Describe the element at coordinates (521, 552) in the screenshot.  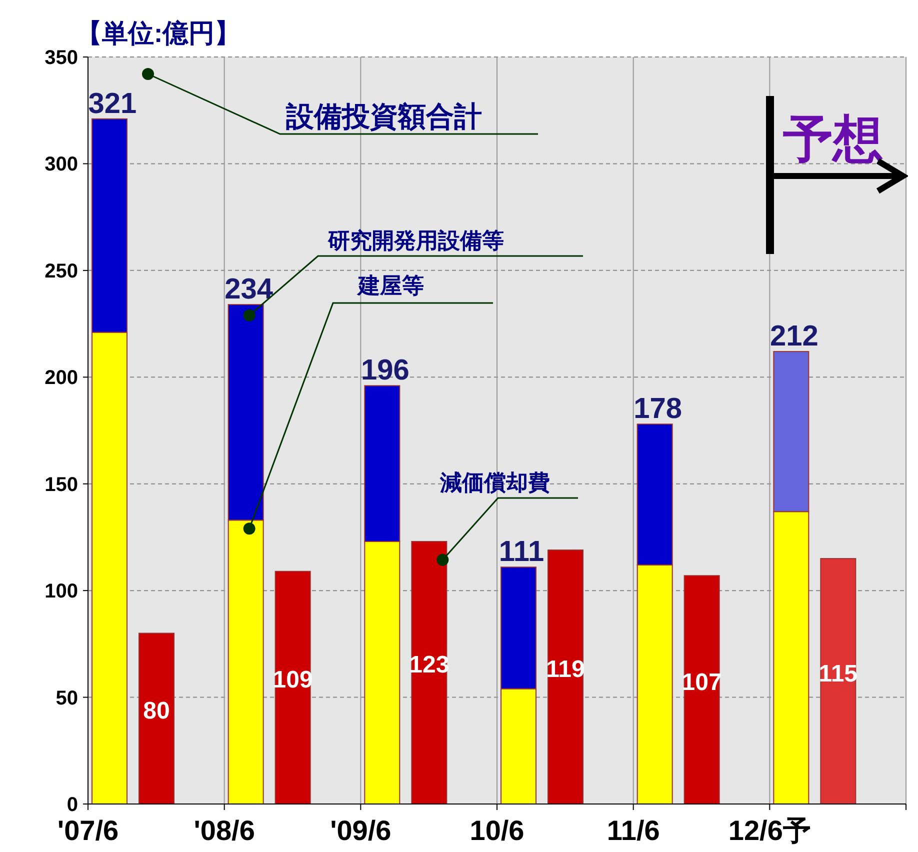
I see `total-label: 111` at that location.